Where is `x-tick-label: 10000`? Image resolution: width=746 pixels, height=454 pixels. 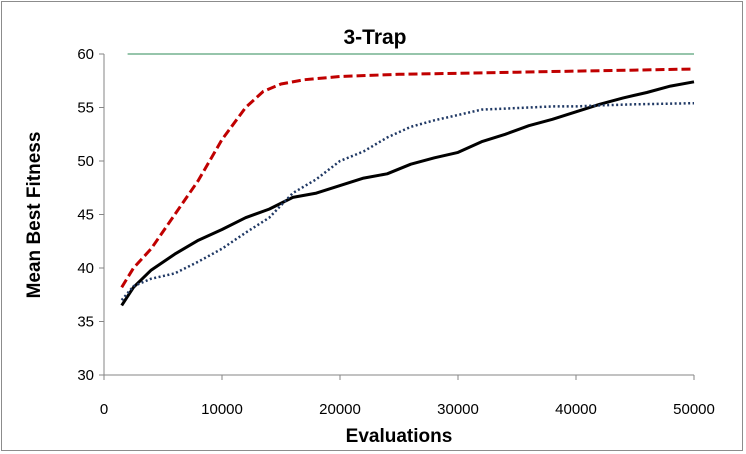
x-tick-label: 10000 is located at coordinates (222, 409).